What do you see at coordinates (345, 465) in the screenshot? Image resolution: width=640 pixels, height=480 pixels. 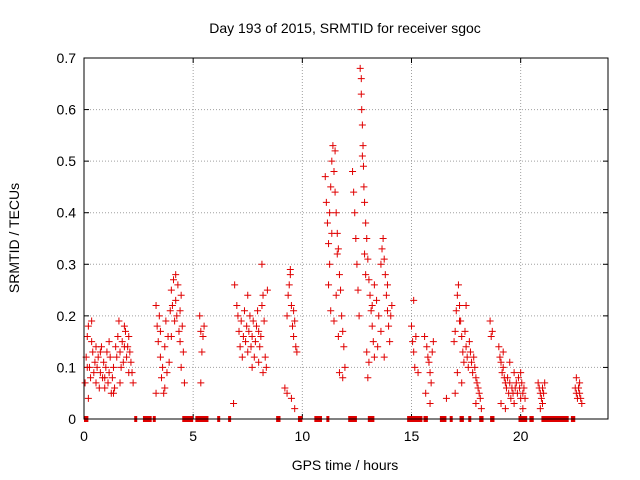 I see `x-axis-label: GPS time / hours` at bounding box center [345, 465].